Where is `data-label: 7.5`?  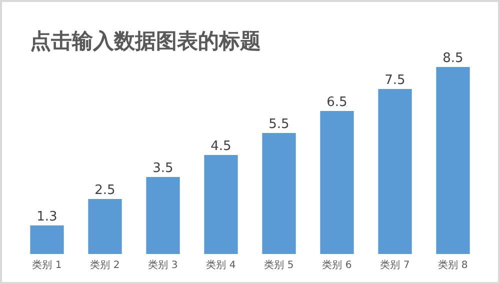 data-label: 7.5 is located at coordinates (395, 80).